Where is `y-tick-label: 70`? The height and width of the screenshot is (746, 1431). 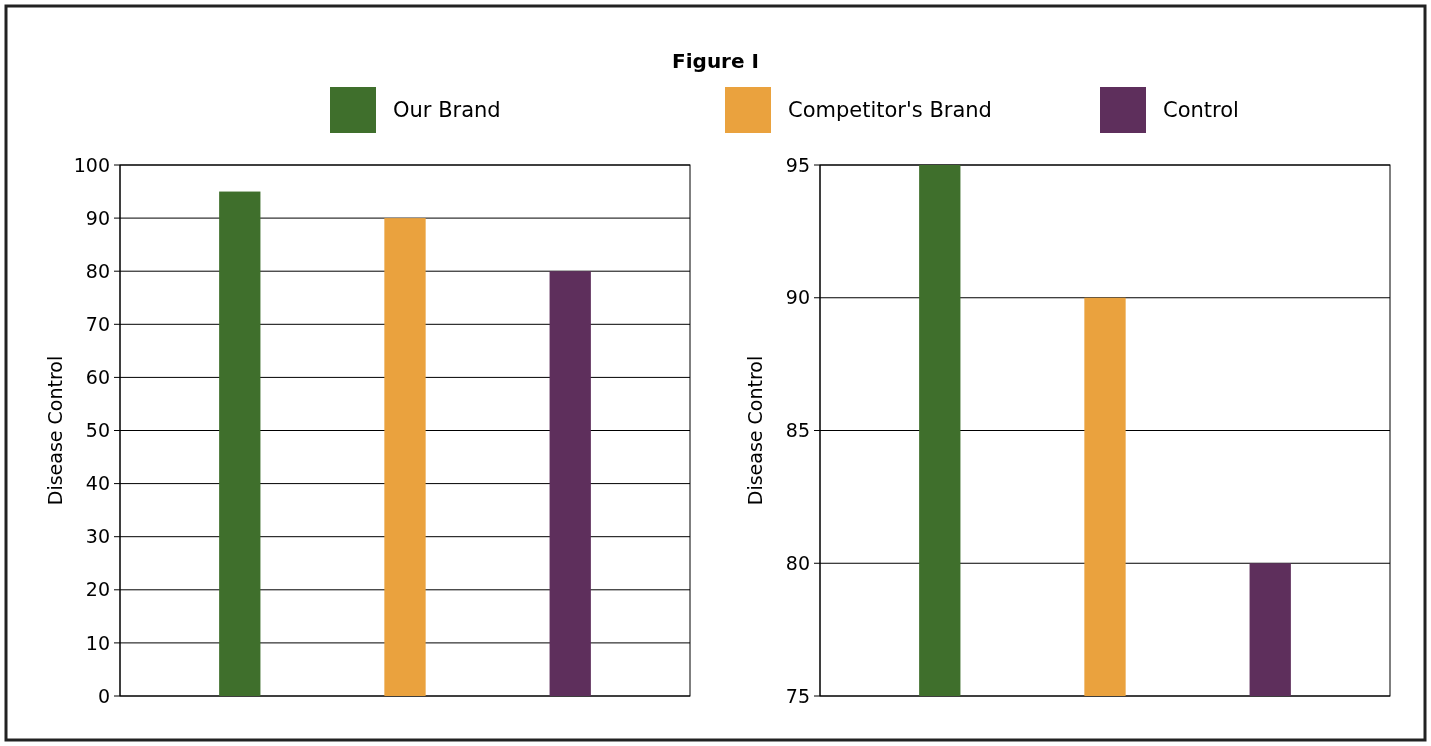 y-tick-label: 70 is located at coordinates (97, 323).